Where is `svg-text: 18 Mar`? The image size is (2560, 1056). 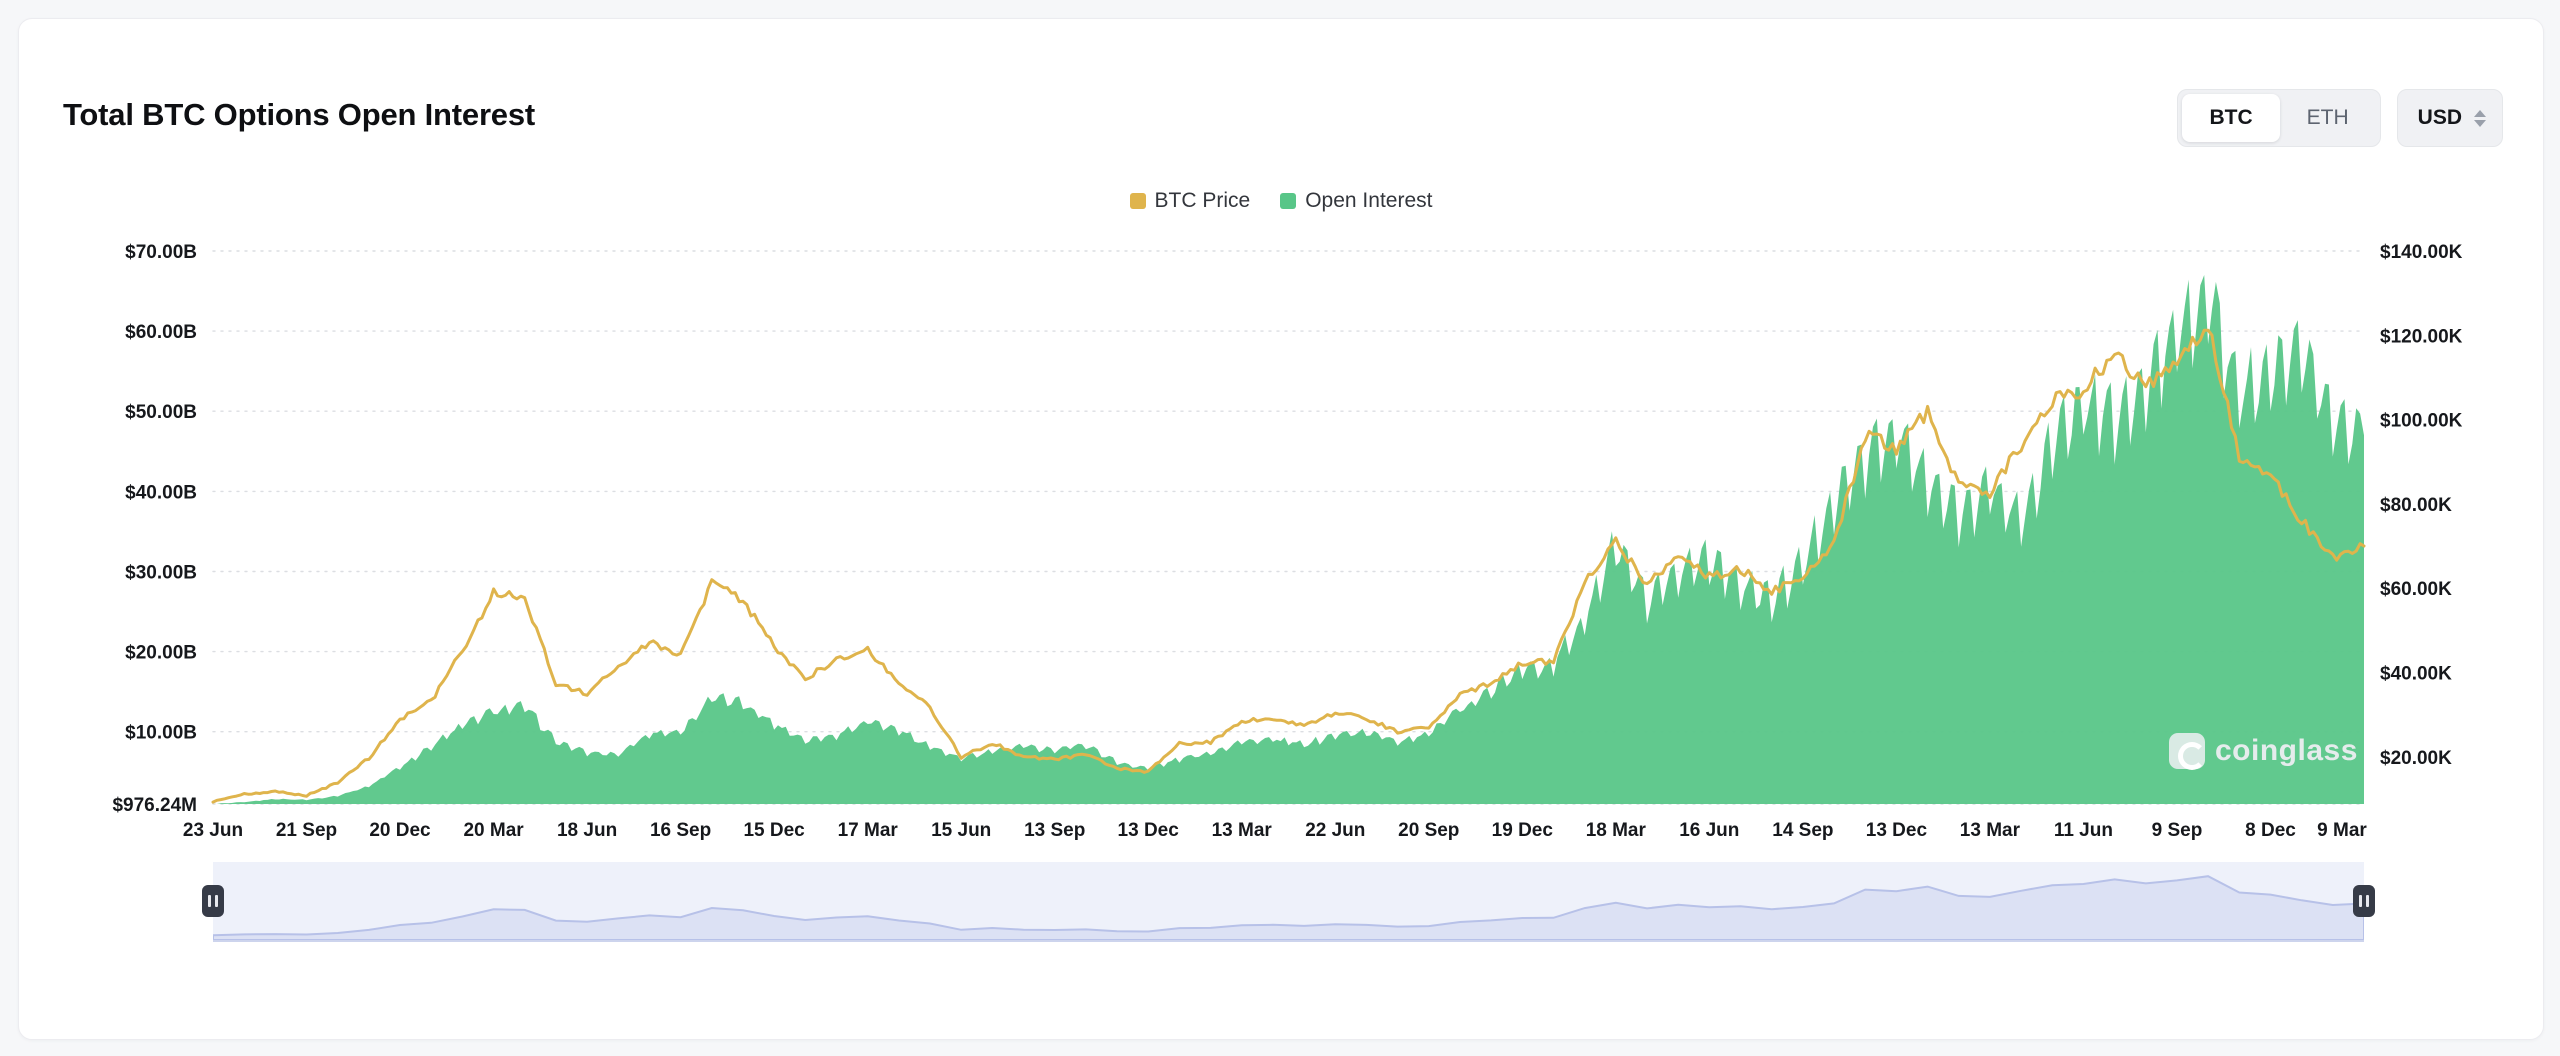 svg-text: 18 Mar is located at coordinates (1616, 830).